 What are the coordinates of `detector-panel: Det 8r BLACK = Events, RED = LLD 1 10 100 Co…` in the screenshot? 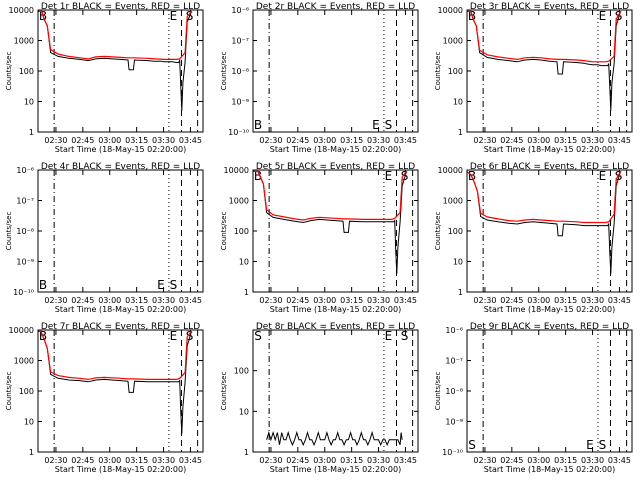 It's located at (319, 398).